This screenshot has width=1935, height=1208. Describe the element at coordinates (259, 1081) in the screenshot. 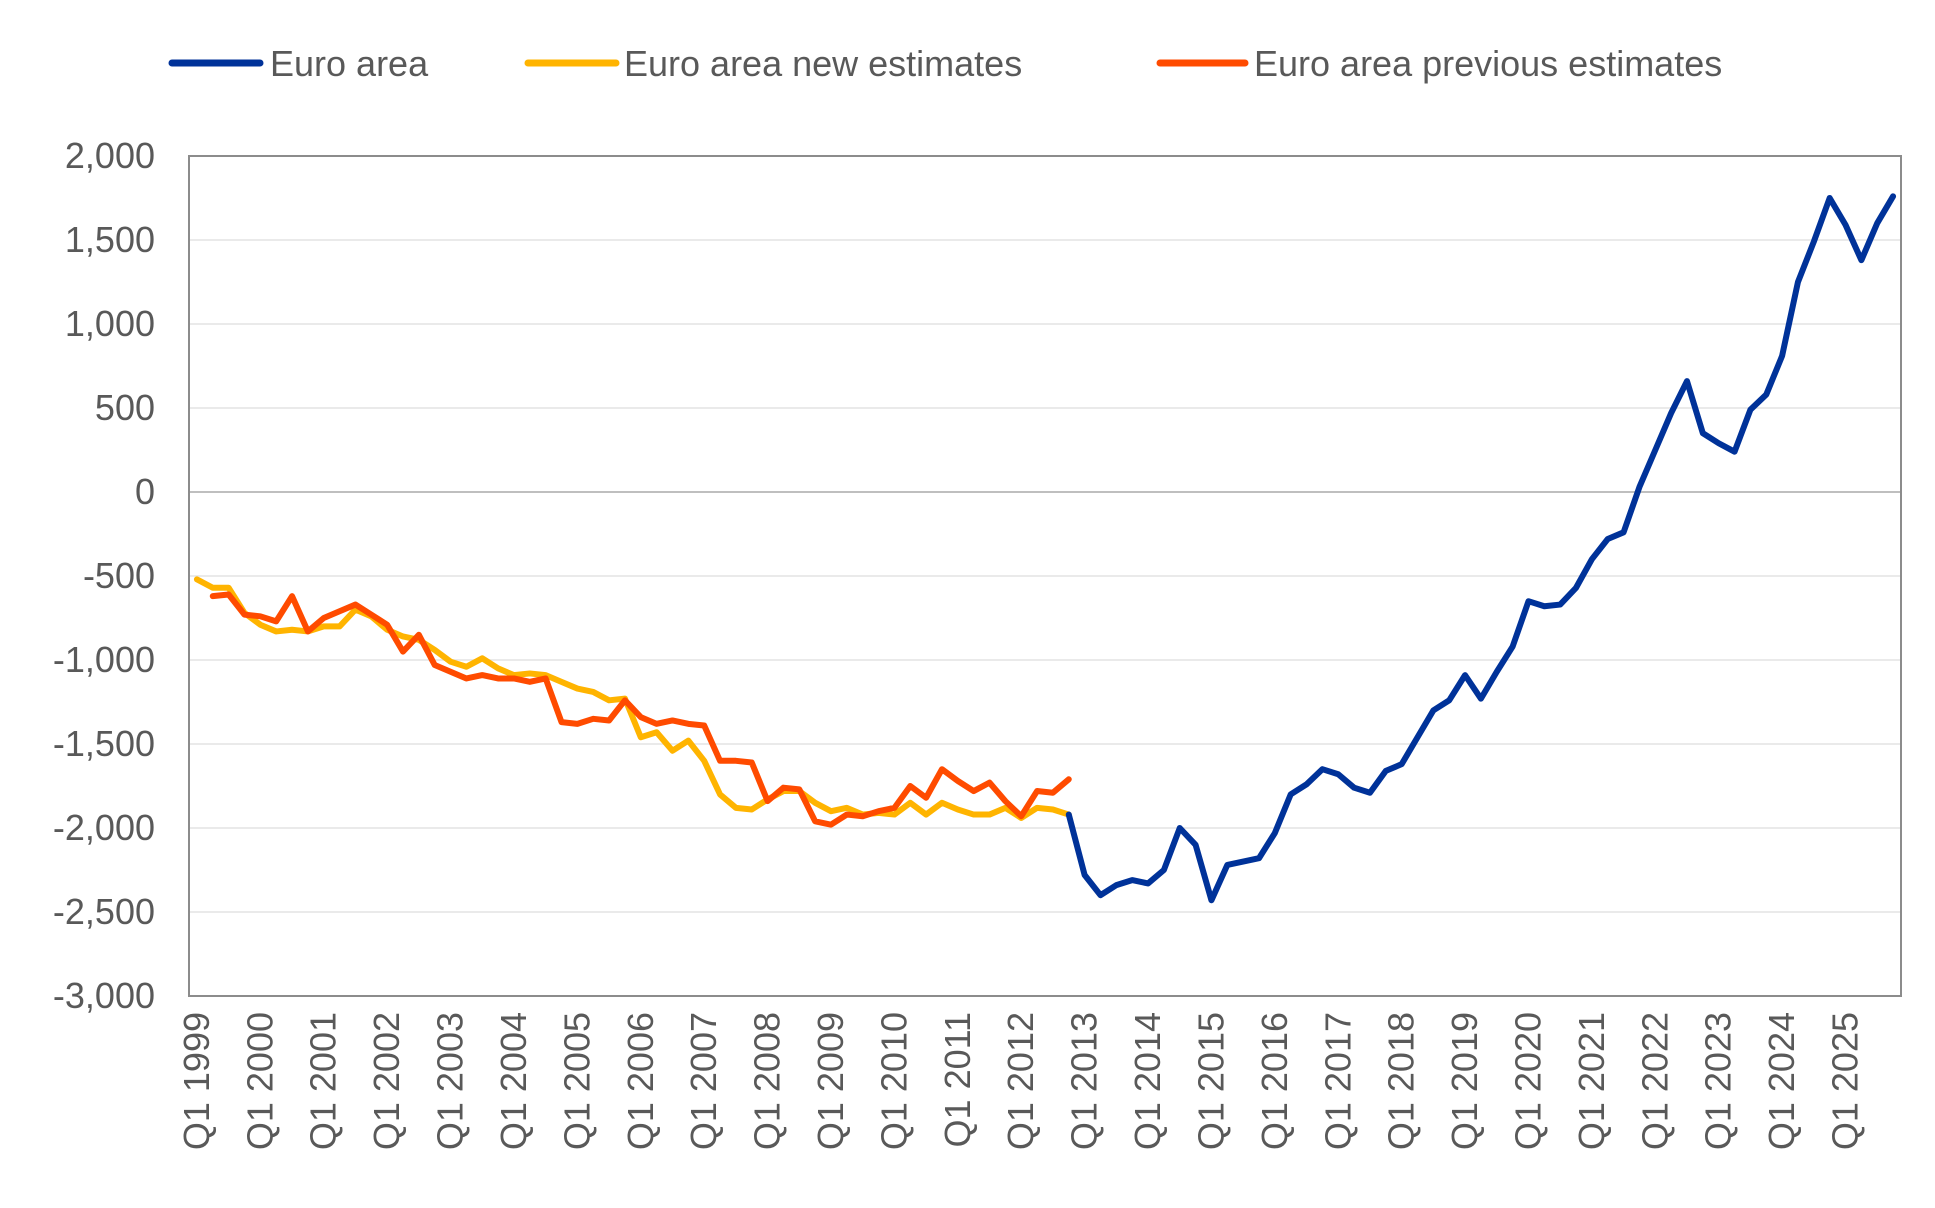

I see `x-tick-label: Q1 2000` at that location.